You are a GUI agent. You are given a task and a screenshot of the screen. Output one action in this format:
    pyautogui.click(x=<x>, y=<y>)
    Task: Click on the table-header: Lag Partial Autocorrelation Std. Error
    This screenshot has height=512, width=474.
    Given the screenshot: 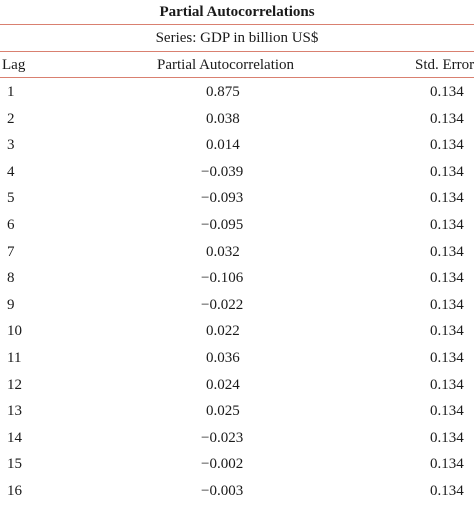 What is the action you would take?
    pyautogui.click(x=237, y=65)
    